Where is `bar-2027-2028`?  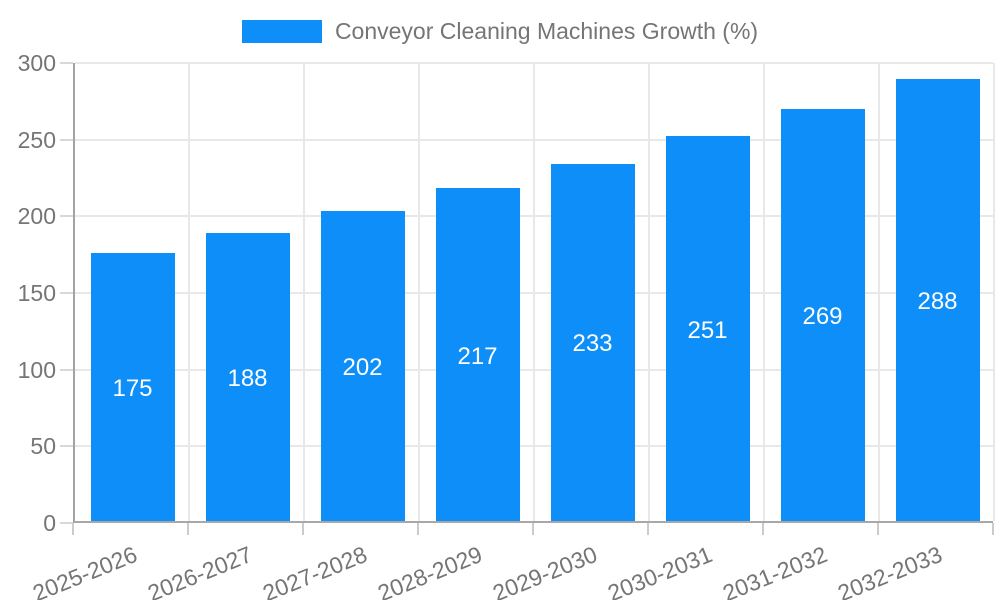 bar-2027-2028 is located at coordinates (362, 366).